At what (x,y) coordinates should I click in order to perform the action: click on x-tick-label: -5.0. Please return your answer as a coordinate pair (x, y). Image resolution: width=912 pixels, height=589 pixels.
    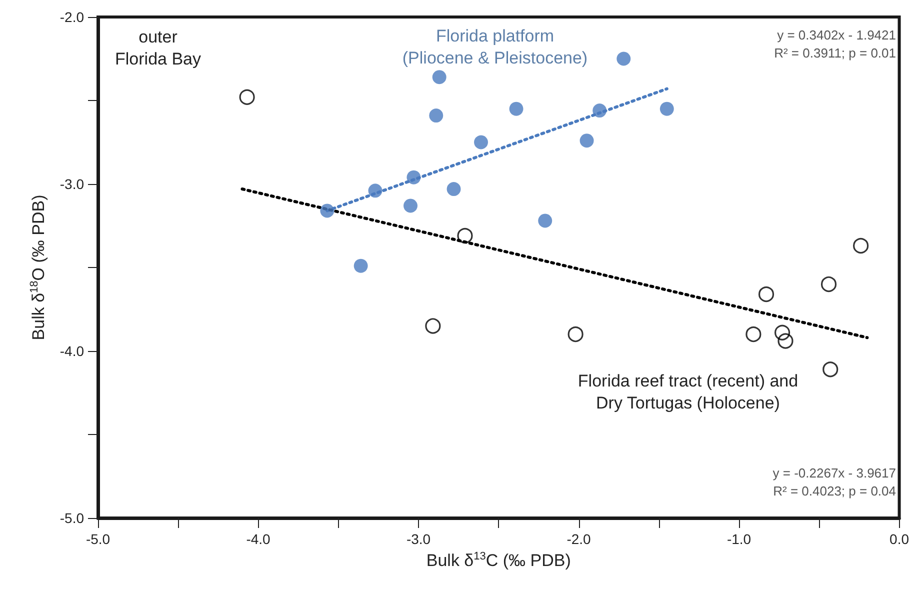
    Looking at the image, I should click on (98, 539).